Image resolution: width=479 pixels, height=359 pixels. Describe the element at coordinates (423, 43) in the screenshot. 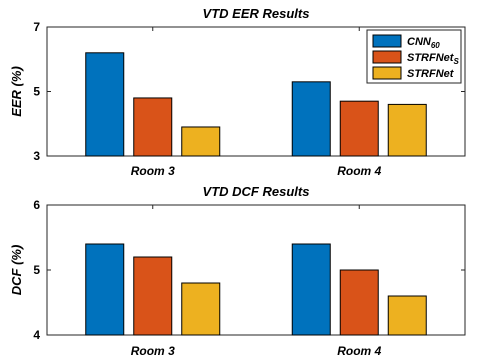

I see `legend-entry: CNN60` at that location.